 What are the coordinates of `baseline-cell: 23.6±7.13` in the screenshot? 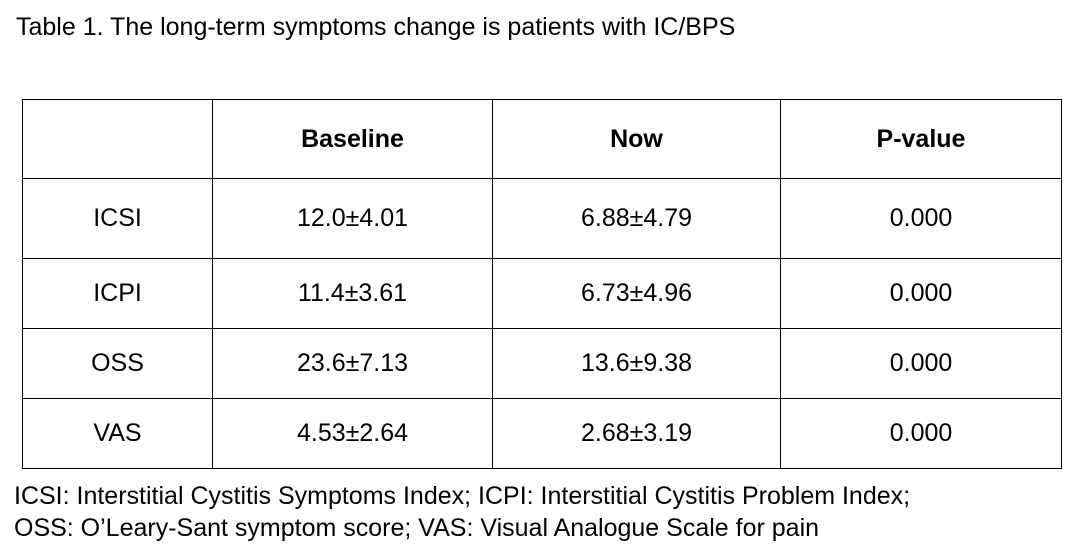 It's located at (352, 363).